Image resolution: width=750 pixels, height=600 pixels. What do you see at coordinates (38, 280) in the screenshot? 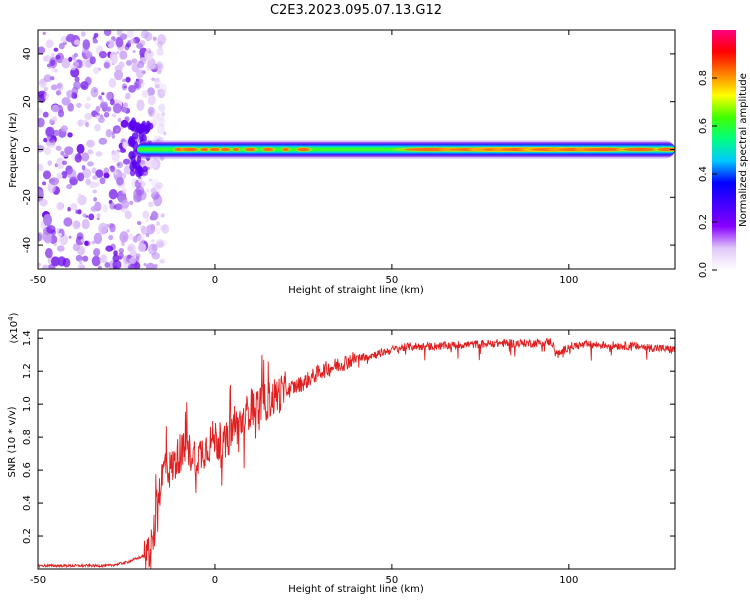
I see `spec-x-tick-label: -50` at bounding box center [38, 280].